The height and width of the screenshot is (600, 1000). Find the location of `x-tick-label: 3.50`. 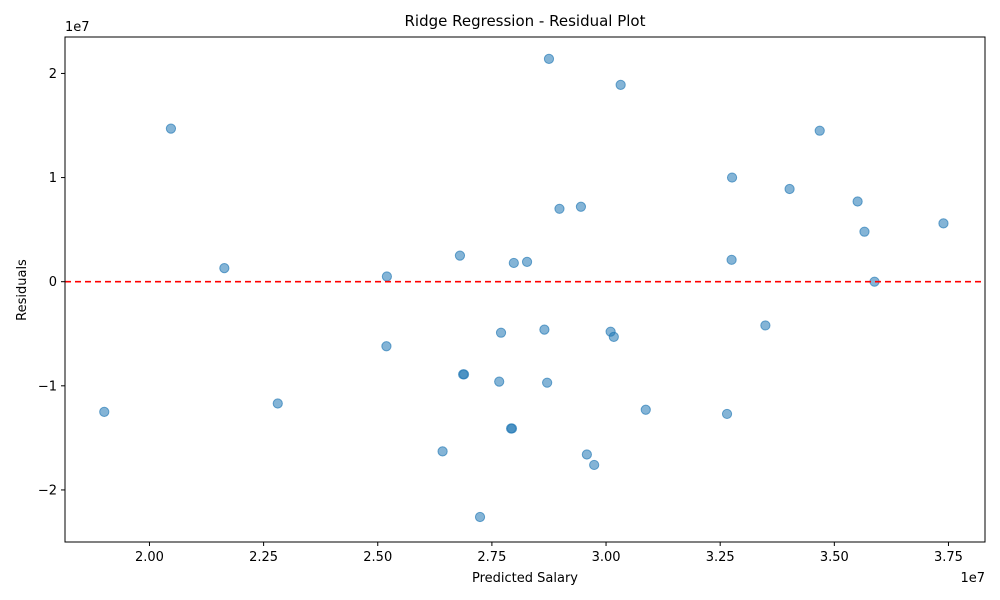

x-tick-label: 3.50 is located at coordinates (834, 557).